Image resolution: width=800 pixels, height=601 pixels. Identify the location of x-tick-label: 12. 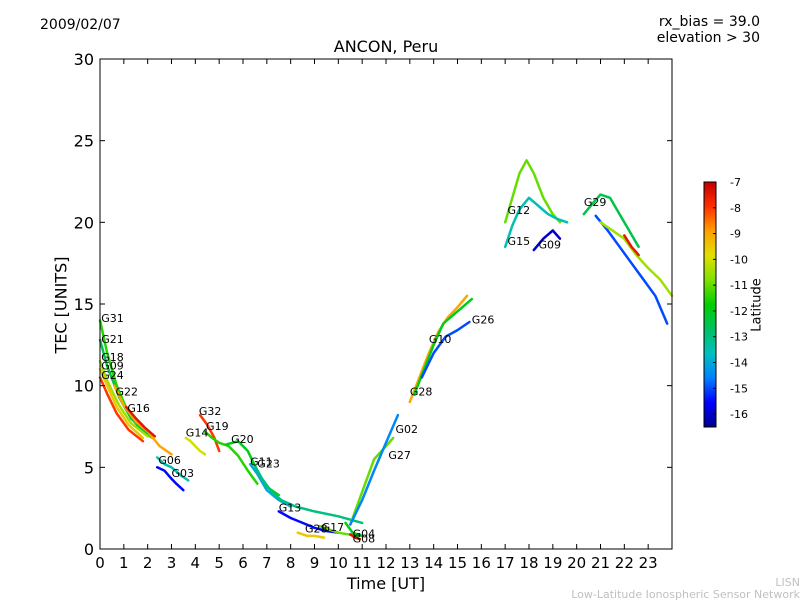
(385, 563).